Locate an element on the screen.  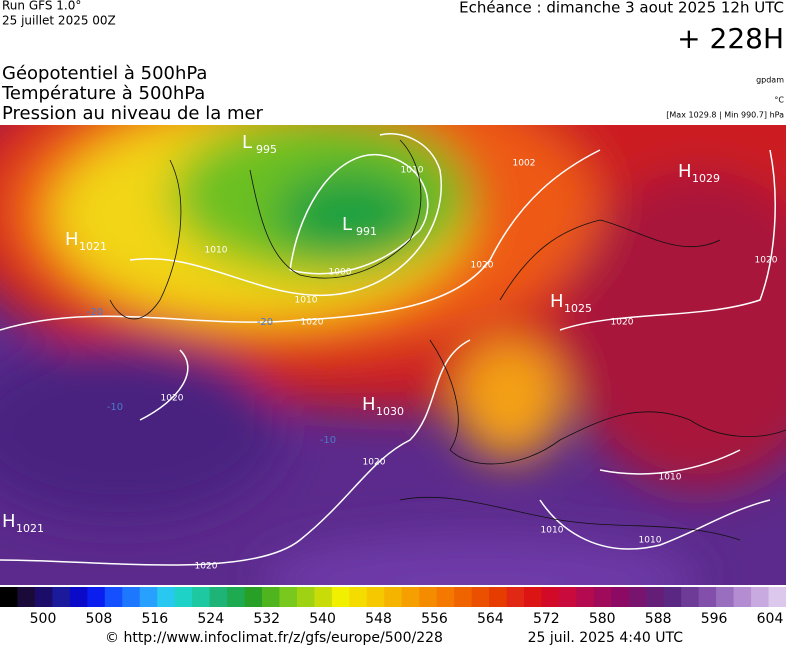
colorbar-tick-label: 572 is located at coordinates (546, 619).